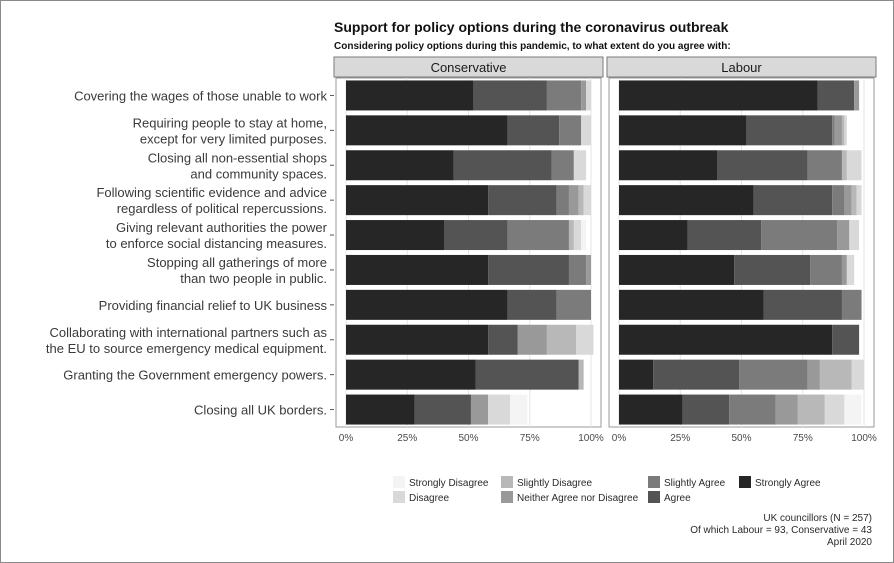 This screenshot has width=894, height=563. What do you see at coordinates (654, 497) in the screenshot?
I see `legend-swatch-agree` at bounding box center [654, 497].